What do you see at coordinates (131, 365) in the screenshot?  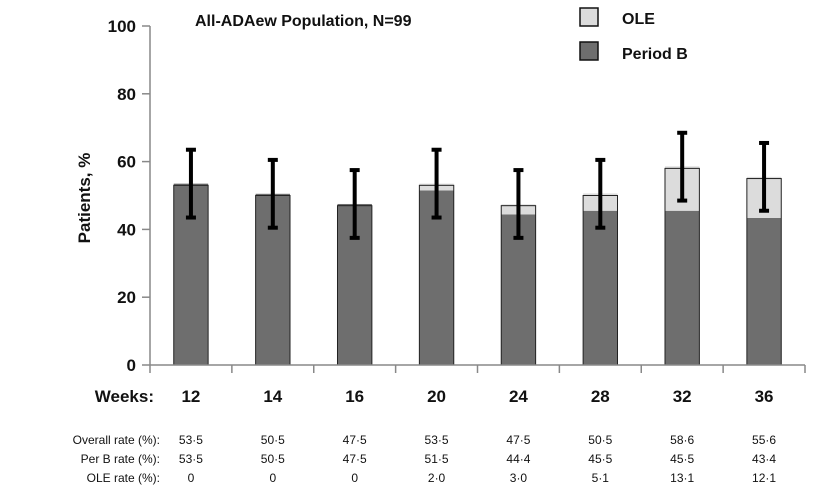 I see `y-tick-label: 0` at bounding box center [131, 365].